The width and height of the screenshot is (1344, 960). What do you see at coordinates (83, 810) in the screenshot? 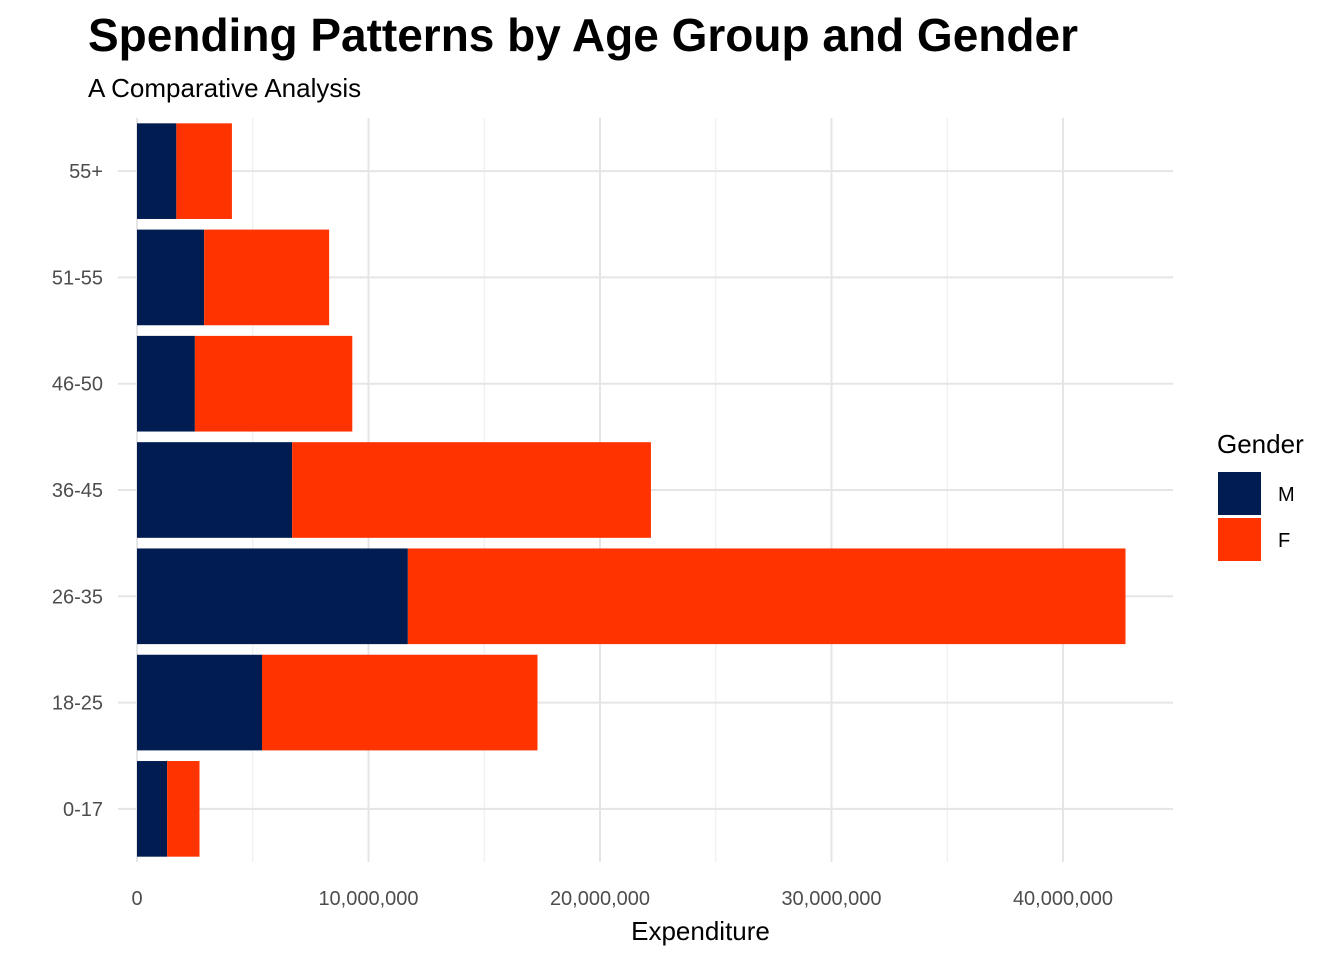
I see `y-tick-label: 0-17` at bounding box center [83, 810].